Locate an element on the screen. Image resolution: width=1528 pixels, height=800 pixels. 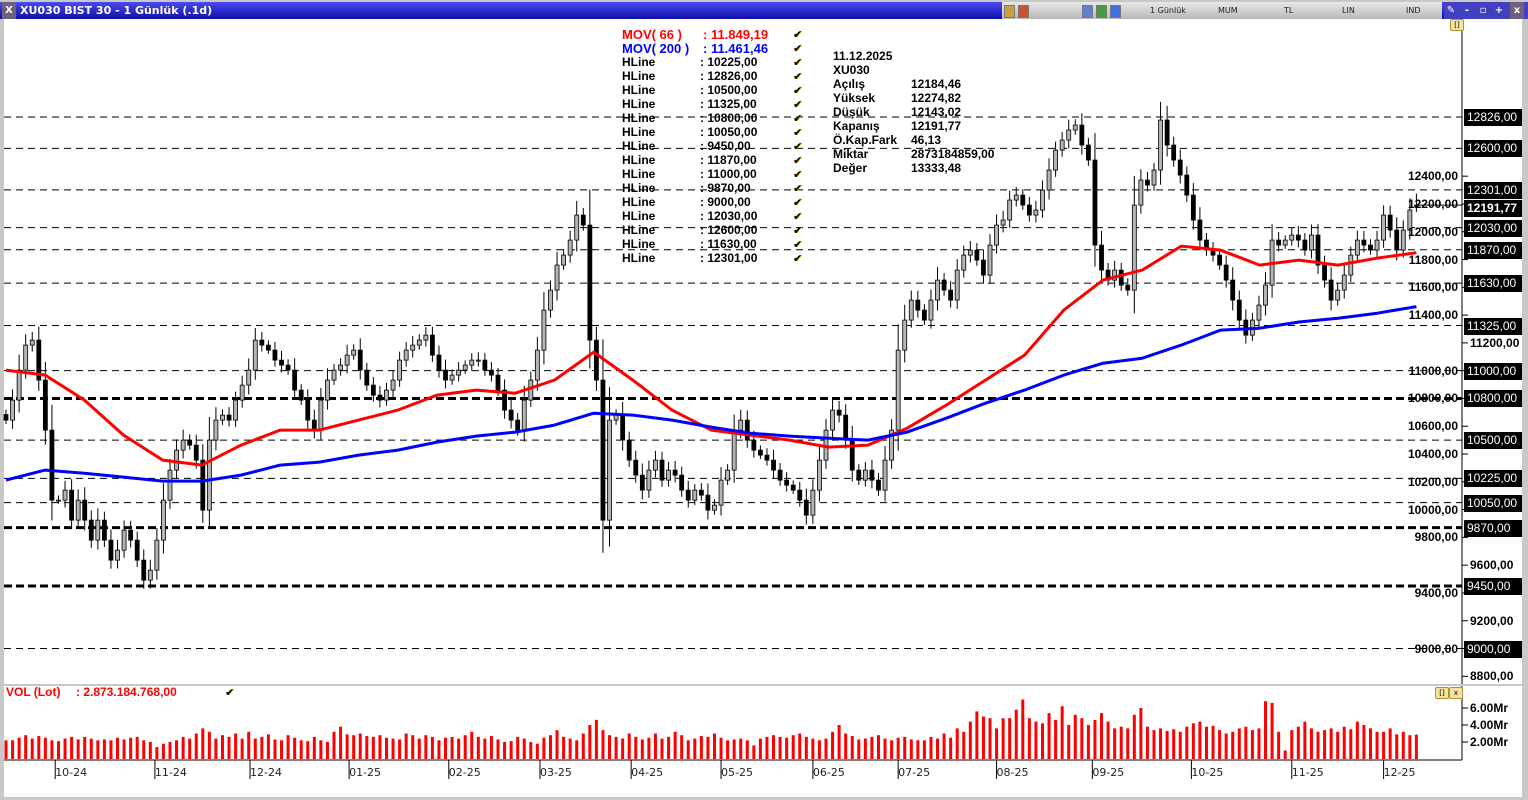
minimize-icon: - is located at coordinates (1467, 10).